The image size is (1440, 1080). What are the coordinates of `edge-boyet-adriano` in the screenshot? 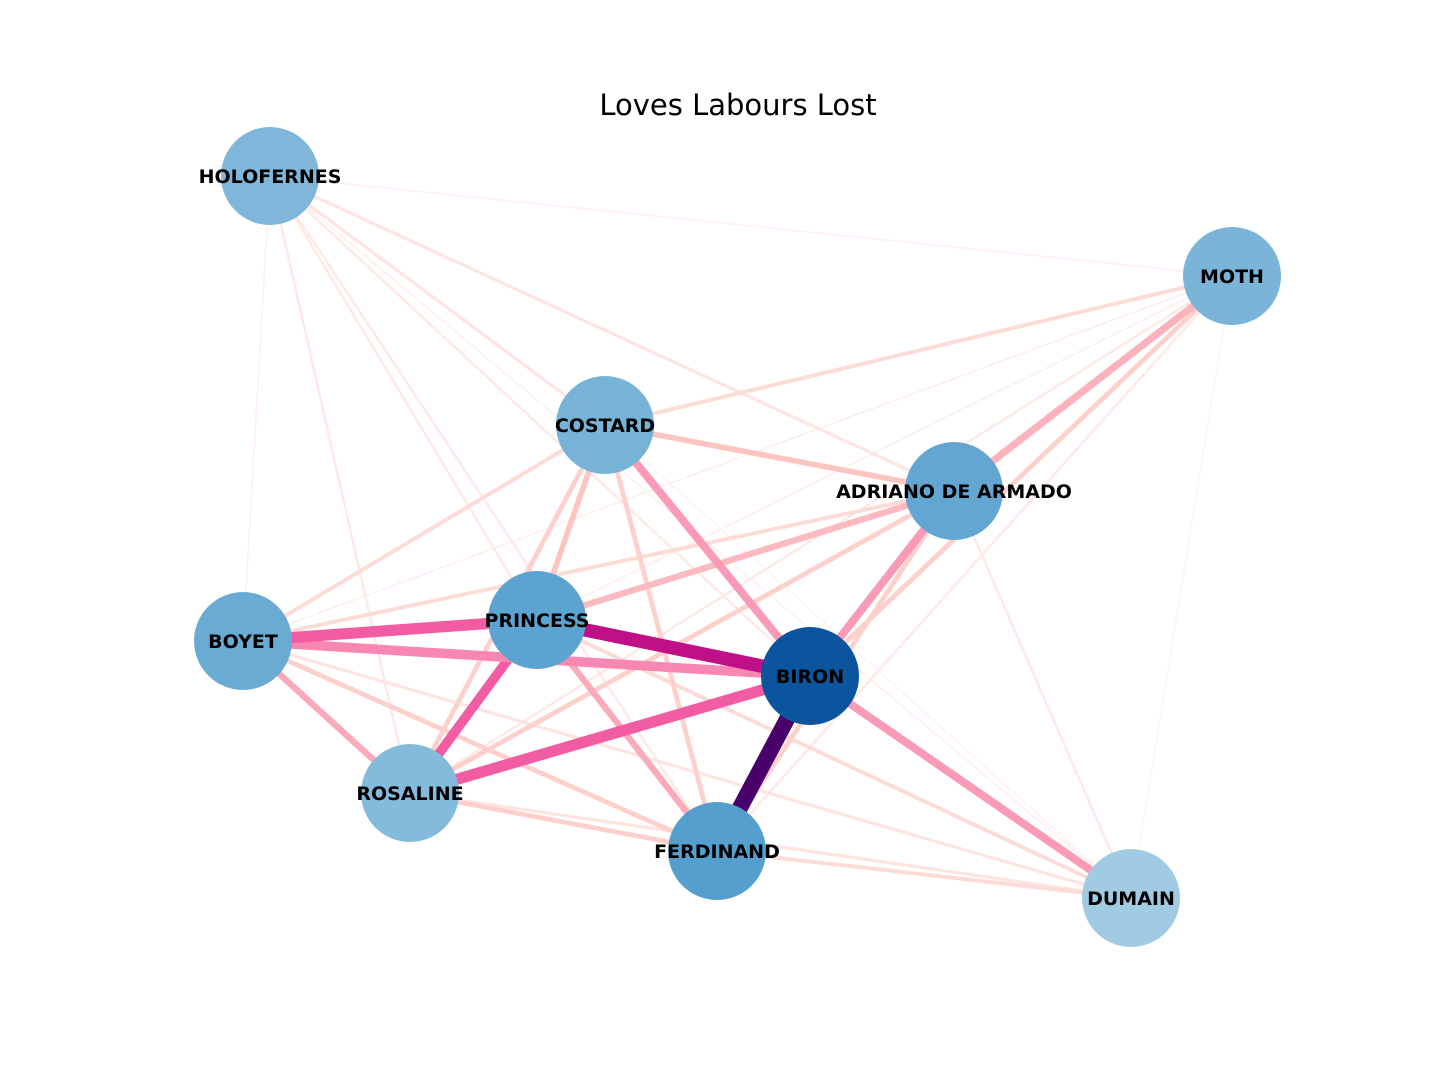 It's located at (598, 566).